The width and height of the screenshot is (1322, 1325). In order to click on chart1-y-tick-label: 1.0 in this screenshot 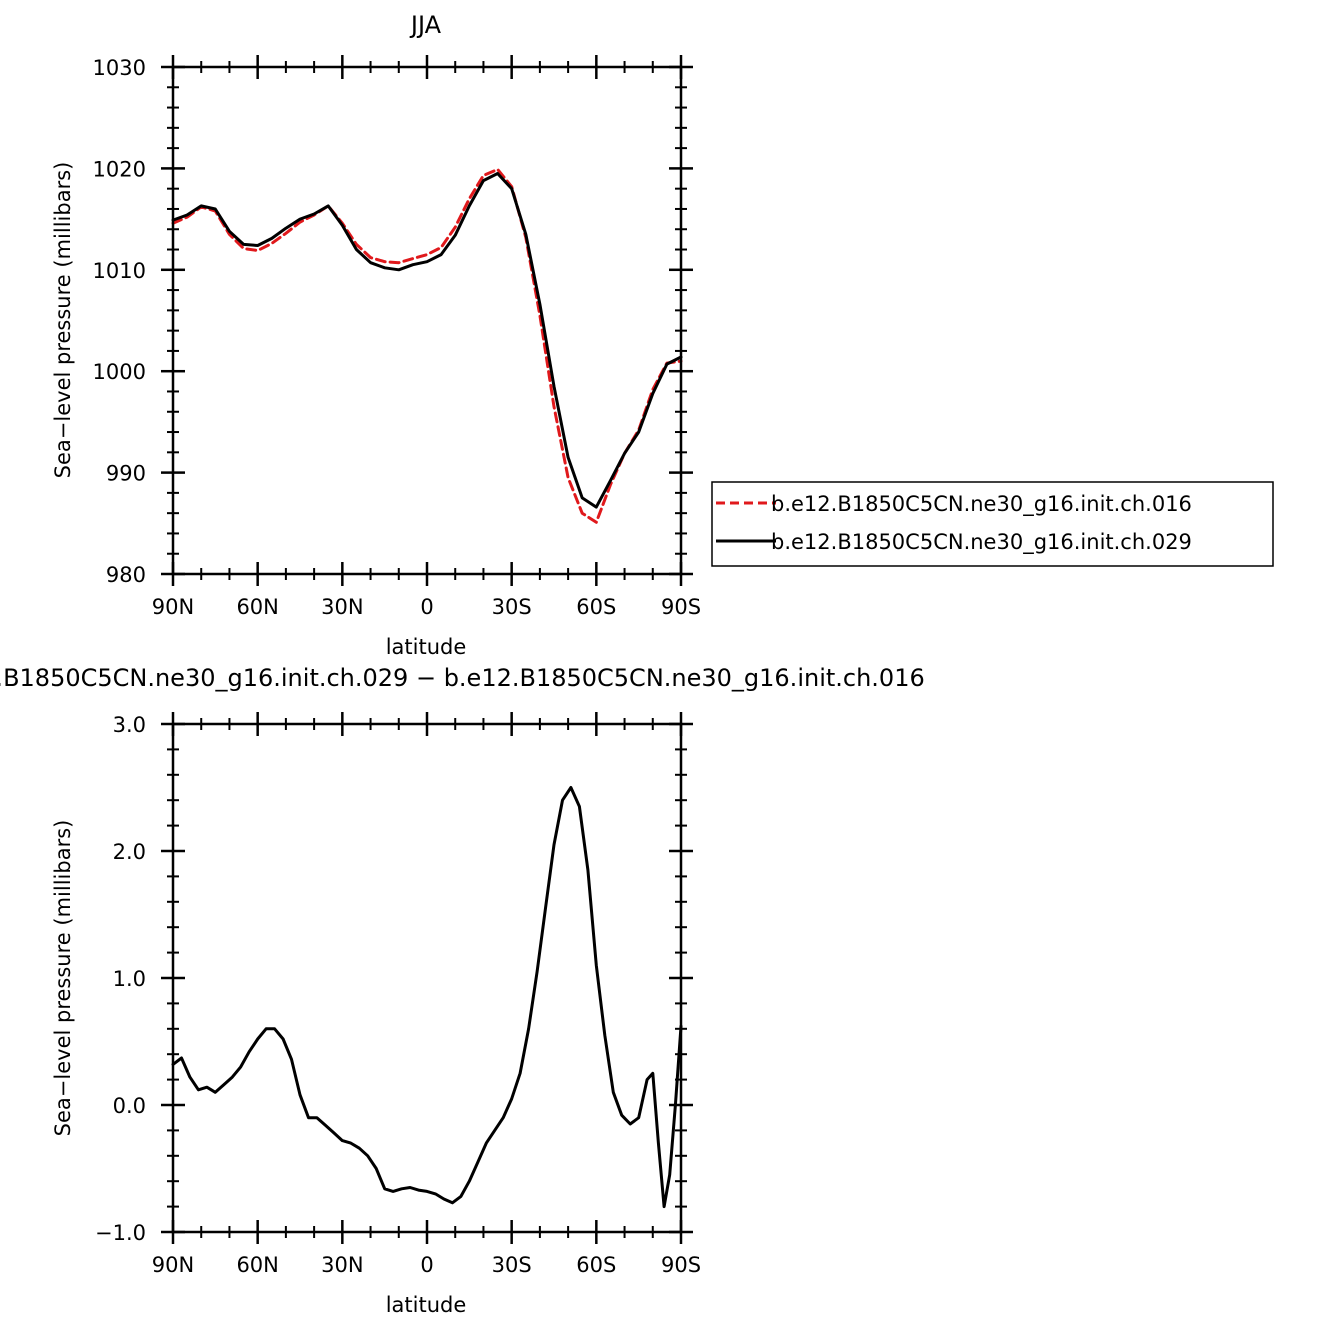, I will do `click(129, 979)`.